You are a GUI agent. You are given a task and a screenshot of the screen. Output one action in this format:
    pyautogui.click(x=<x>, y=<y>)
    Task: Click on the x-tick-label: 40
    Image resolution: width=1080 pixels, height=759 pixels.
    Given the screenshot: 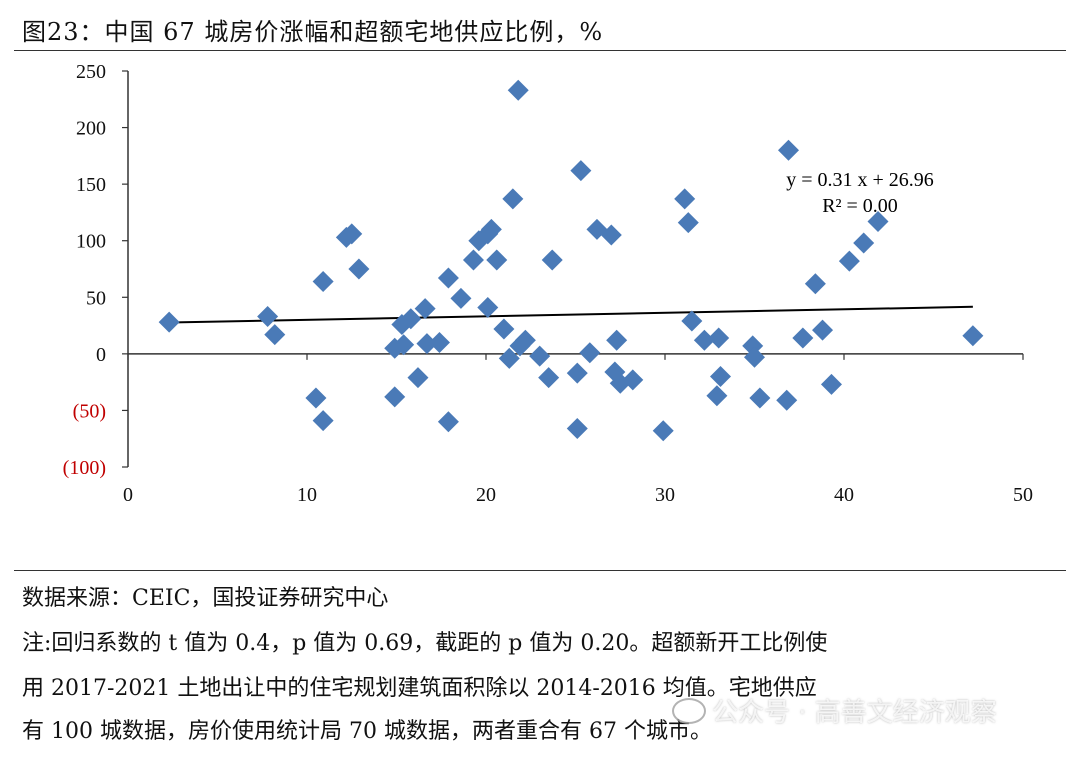 What is the action you would take?
    pyautogui.click(x=844, y=495)
    